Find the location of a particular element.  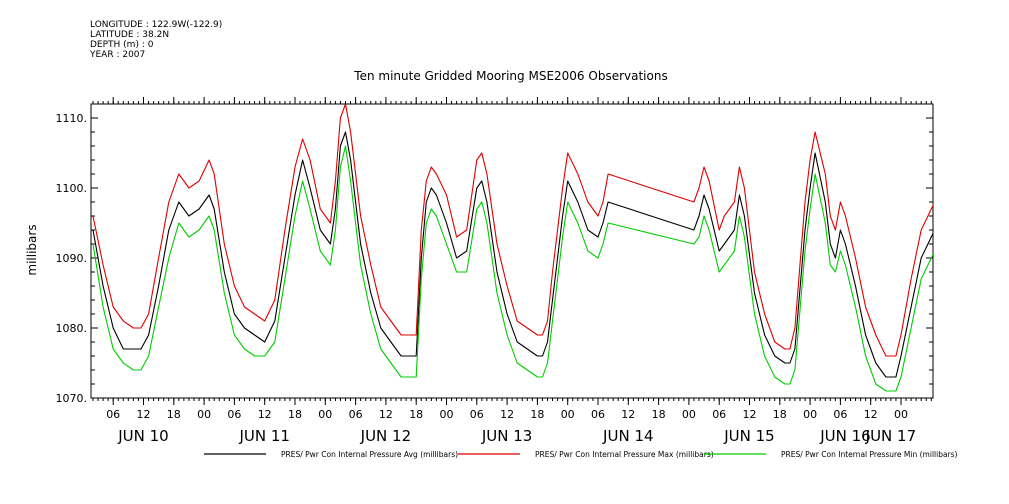

day-label: JUN 15 is located at coordinates (748, 436).